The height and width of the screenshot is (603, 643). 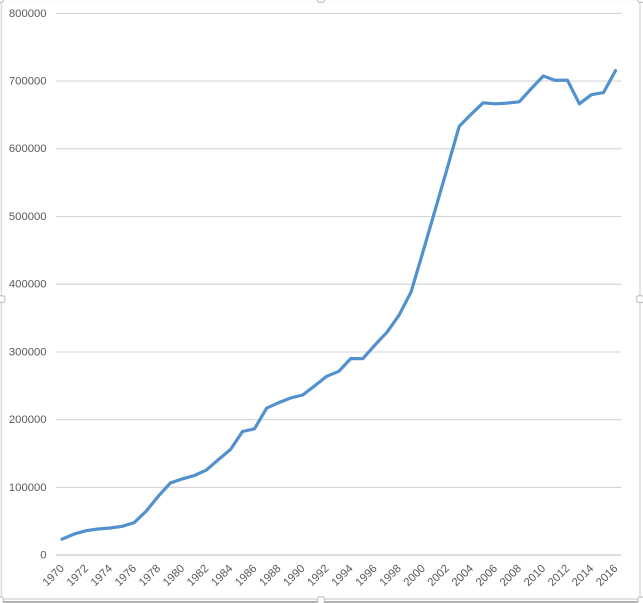 I want to click on svg-text: 700000, so click(x=28, y=82).